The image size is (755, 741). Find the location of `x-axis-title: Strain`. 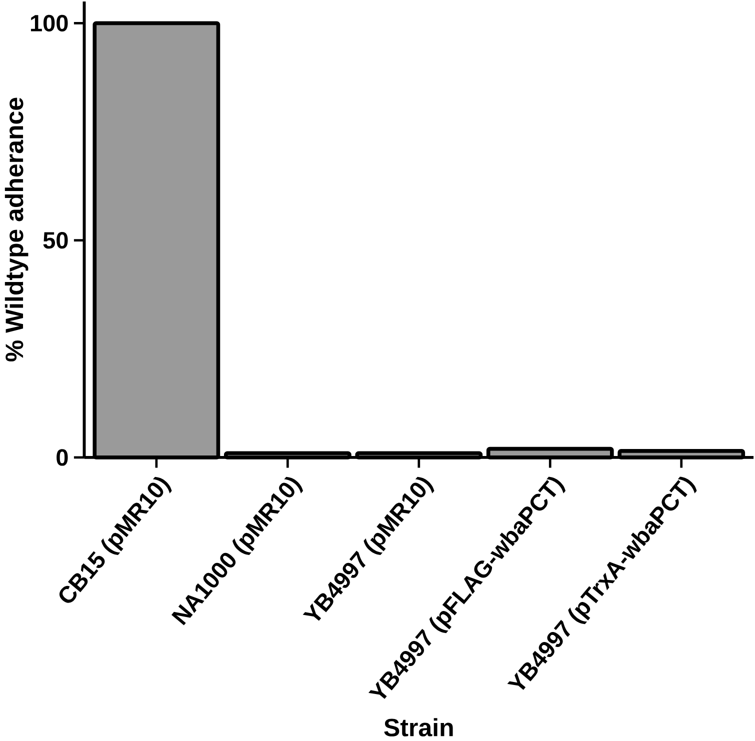

x-axis-title: Strain is located at coordinates (418, 727).